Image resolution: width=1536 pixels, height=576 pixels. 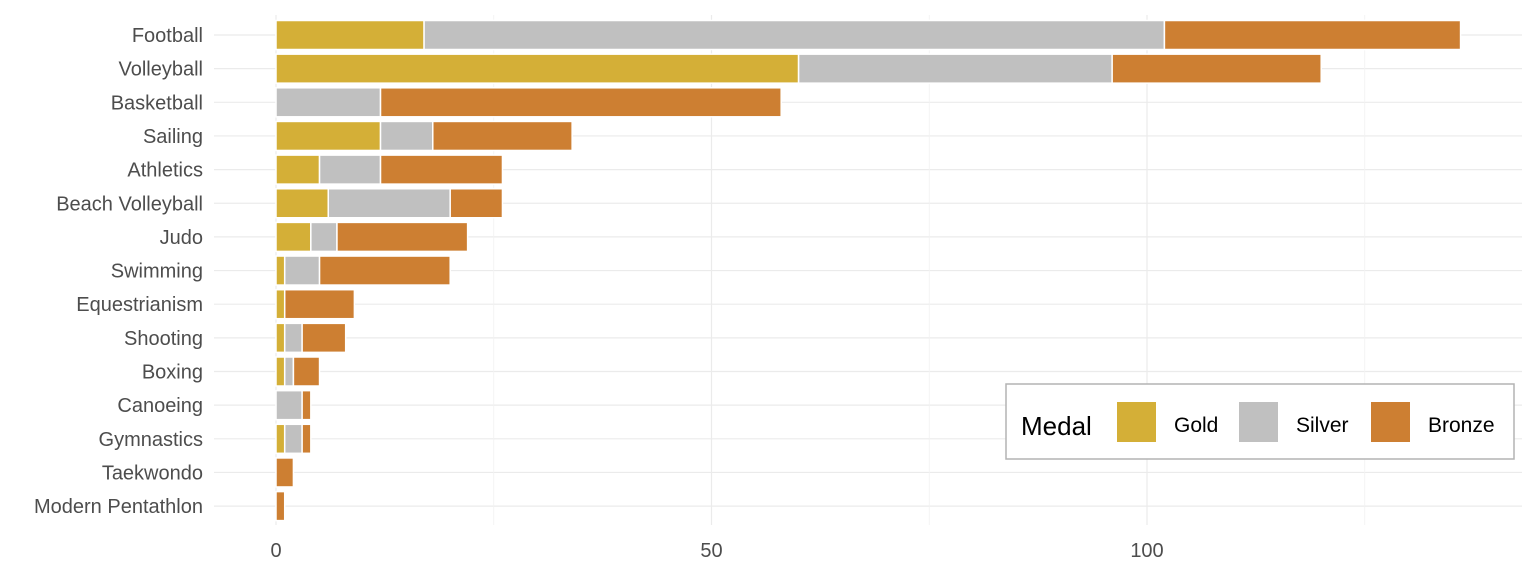 What do you see at coordinates (324, 338) in the screenshot?
I see `bar-bronze-shooting` at bounding box center [324, 338].